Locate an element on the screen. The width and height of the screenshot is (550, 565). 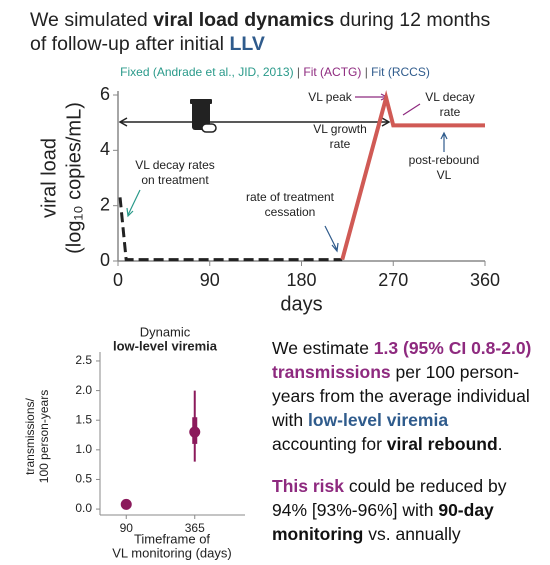
pill-icon is located at coordinates (203, 116).